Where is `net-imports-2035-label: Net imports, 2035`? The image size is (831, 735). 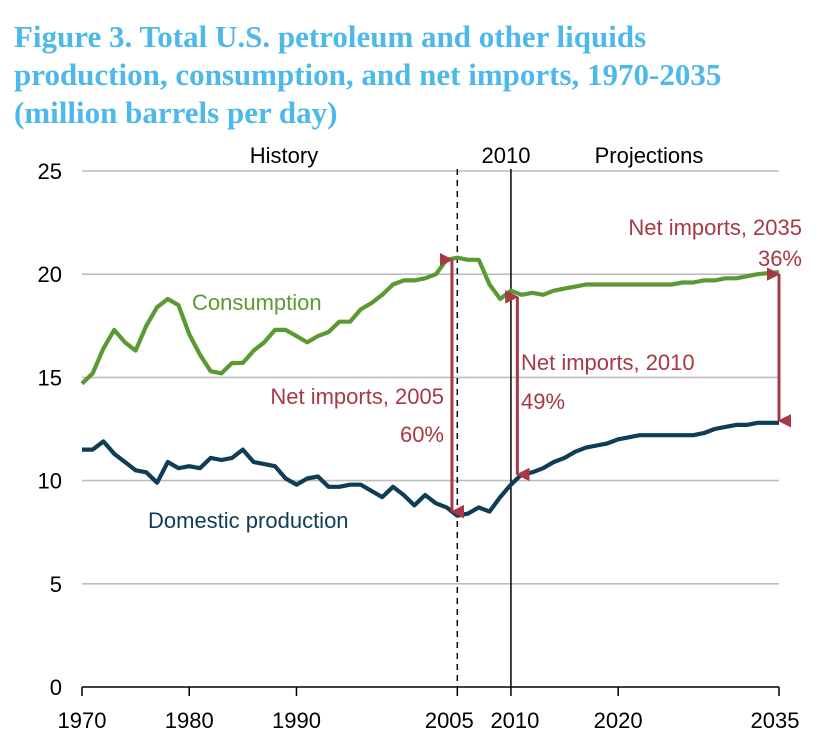
net-imports-2035-label: Net imports, 2035 is located at coordinates (715, 227).